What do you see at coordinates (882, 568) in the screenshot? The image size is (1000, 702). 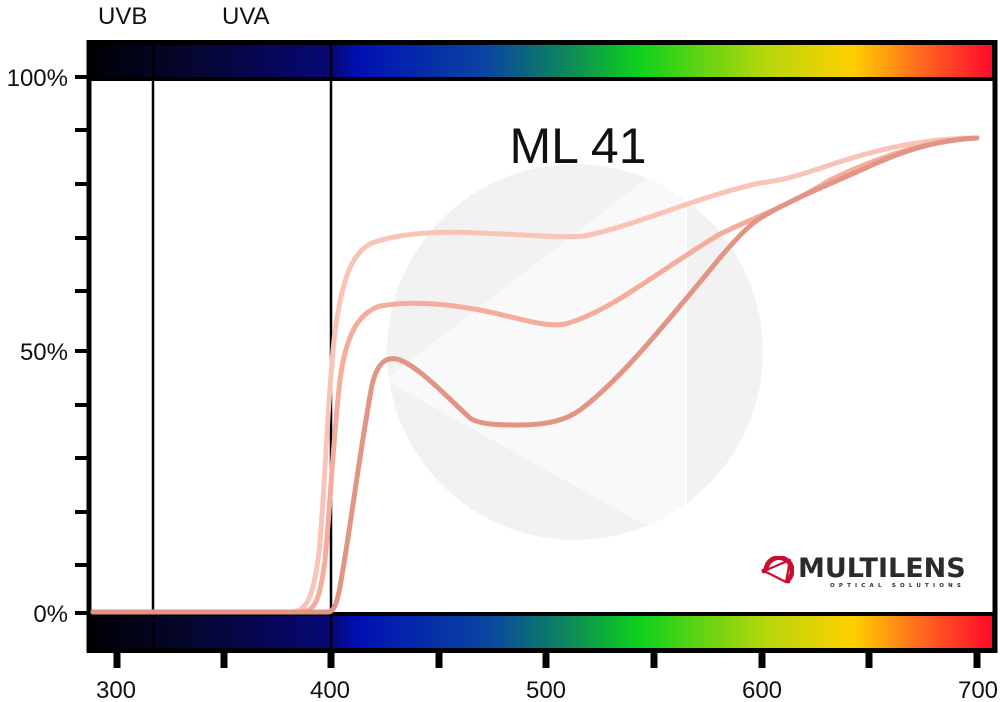 I see `logo-wordmark: MULTILENS` at bounding box center [882, 568].